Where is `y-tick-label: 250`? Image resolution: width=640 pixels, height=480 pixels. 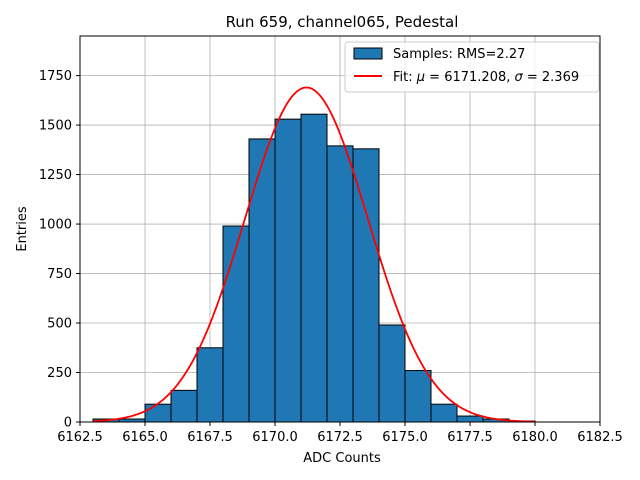
y-tick-label: 250 is located at coordinates (59, 373).